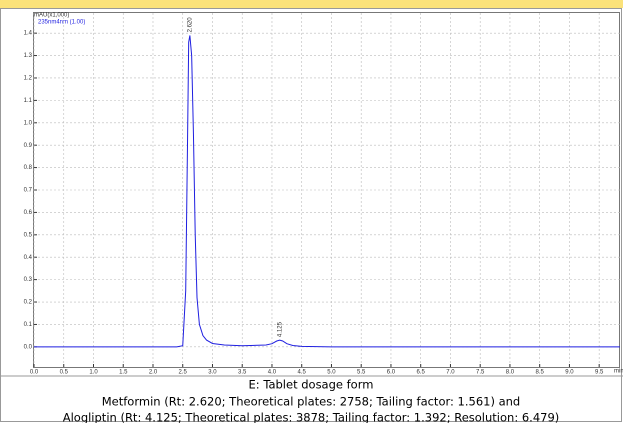 The width and height of the screenshot is (623, 423). What do you see at coordinates (28, 235) in the screenshot?
I see `y-tick-label: 0.5` at bounding box center [28, 235].